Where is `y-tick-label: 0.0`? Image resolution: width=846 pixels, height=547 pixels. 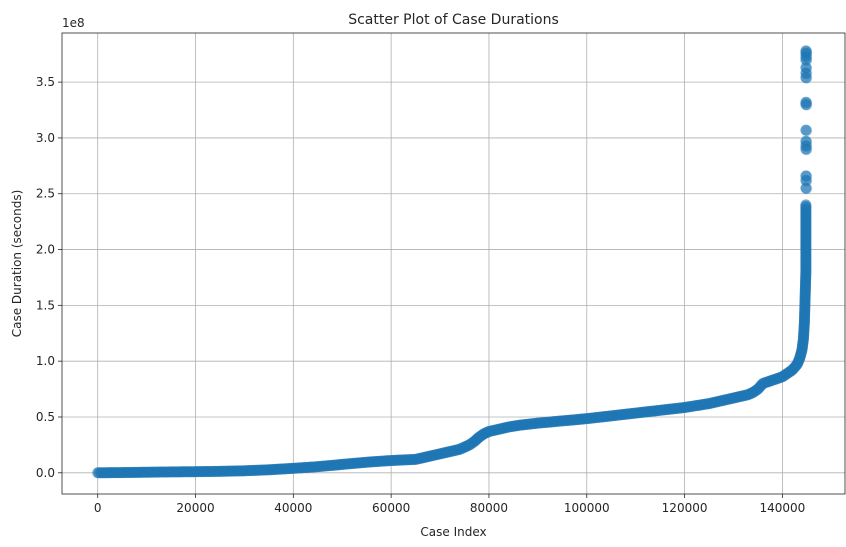 y-tick-label: 0.0 is located at coordinates (45, 473).